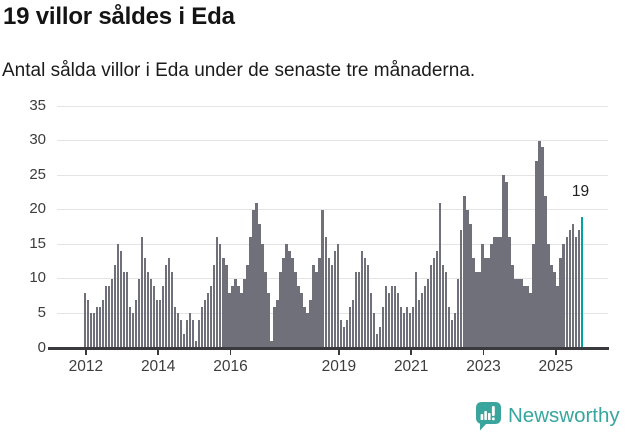 Image resolution: width=631 pixels, height=439 pixels. What do you see at coordinates (37, 174) in the screenshot?
I see `y-axis-label: 25` at bounding box center [37, 174].